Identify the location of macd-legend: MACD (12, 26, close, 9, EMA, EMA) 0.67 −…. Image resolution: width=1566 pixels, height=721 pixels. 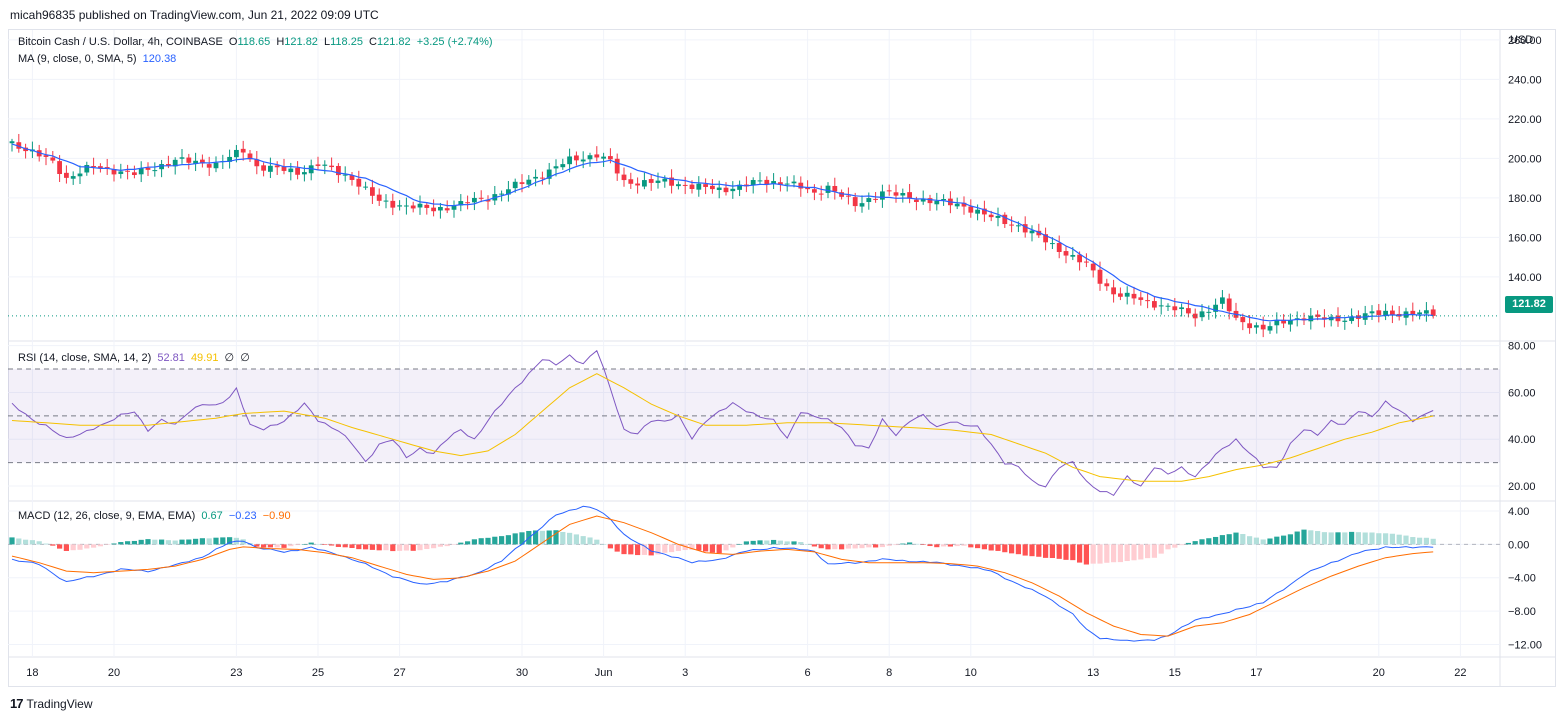
(156, 516).